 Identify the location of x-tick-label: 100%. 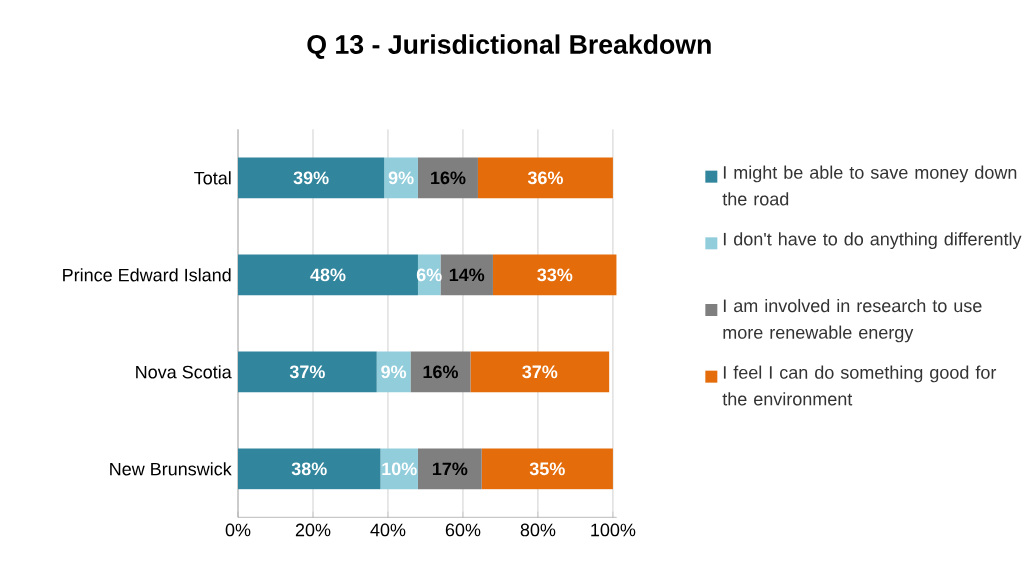
(613, 530).